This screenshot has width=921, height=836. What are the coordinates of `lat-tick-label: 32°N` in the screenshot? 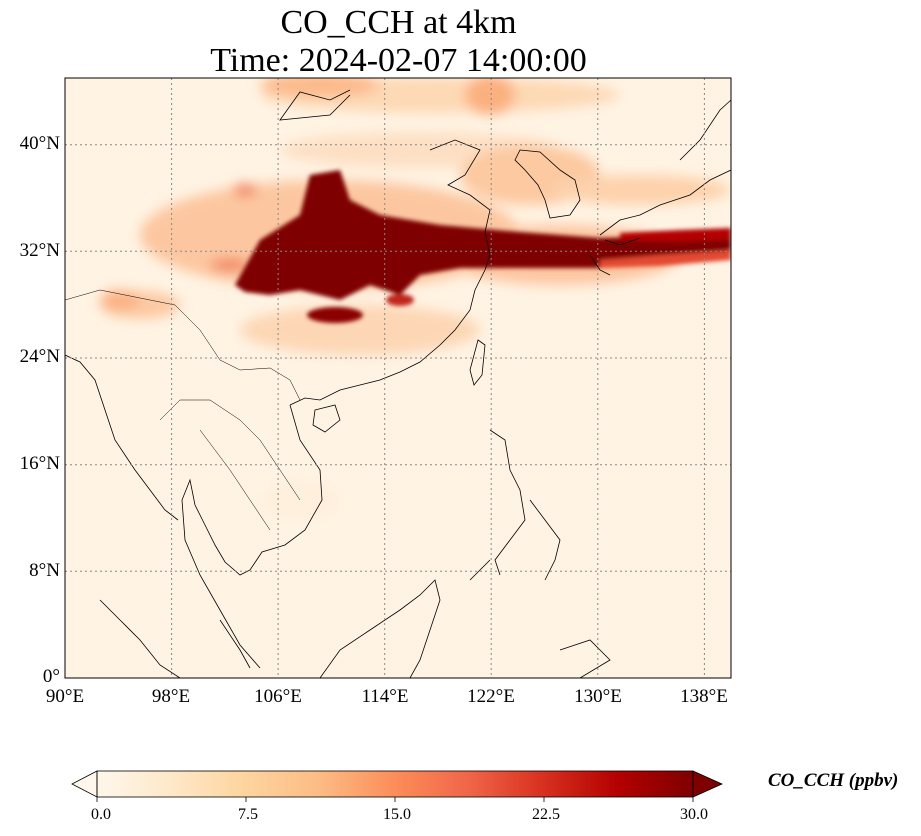 It's located at (39, 250).